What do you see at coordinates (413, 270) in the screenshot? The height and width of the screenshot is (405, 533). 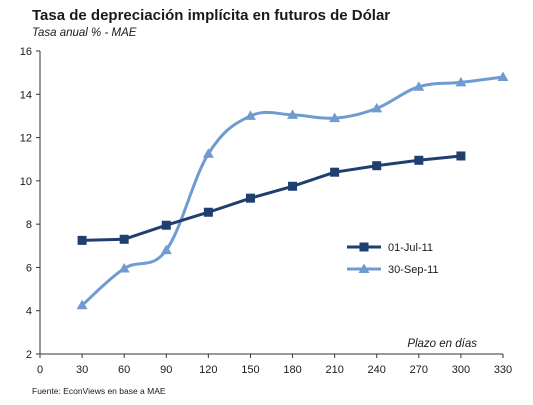 I see `legend-label: 30-Sep-11` at bounding box center [413, 270].